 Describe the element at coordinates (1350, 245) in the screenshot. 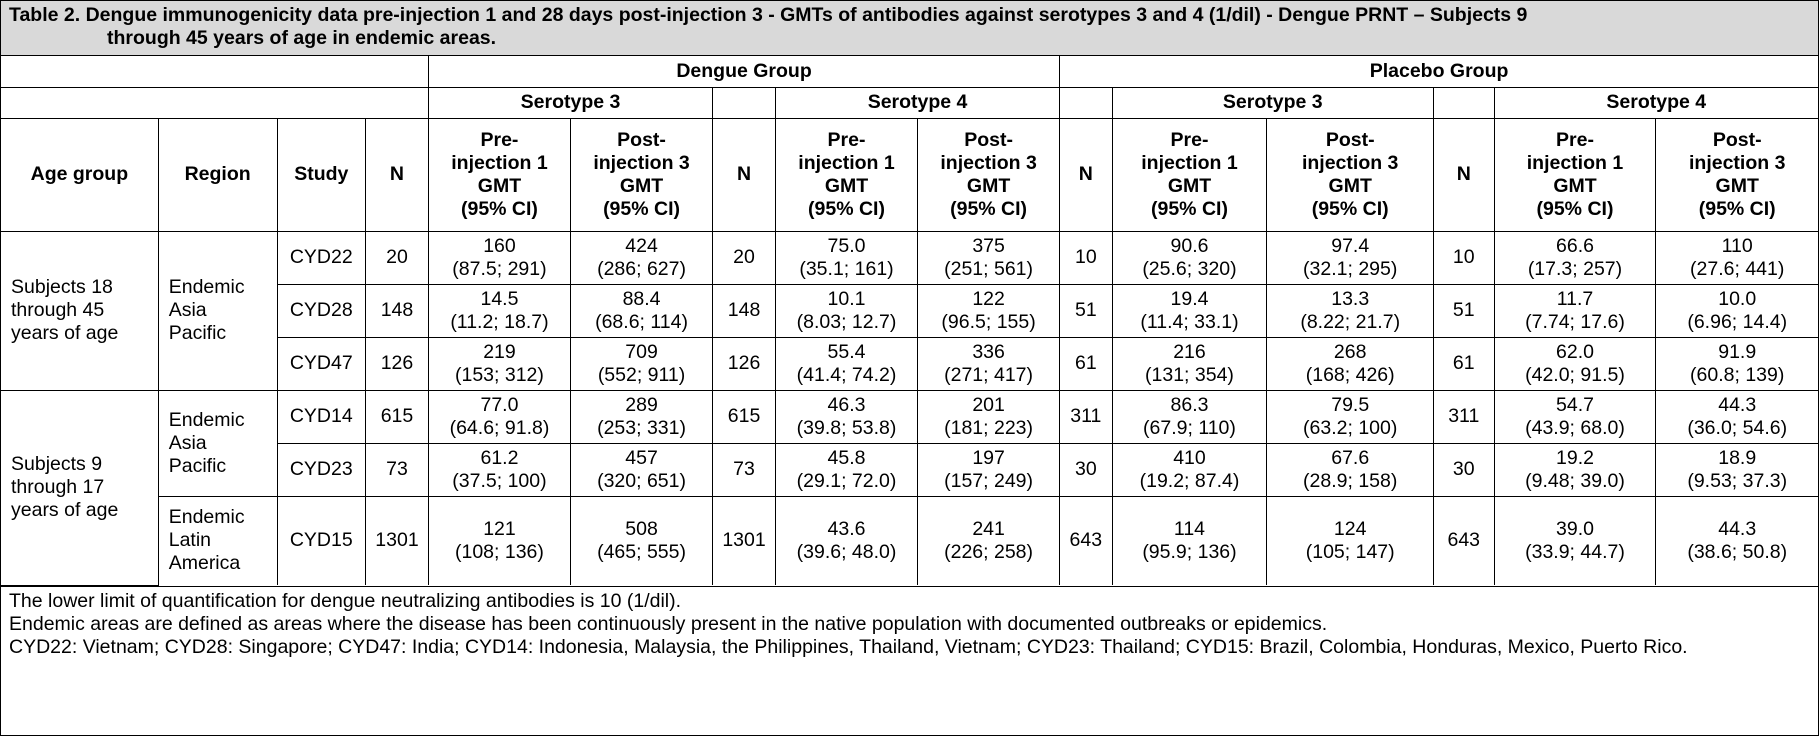

I see `gmt-value: 97.4` at that location.